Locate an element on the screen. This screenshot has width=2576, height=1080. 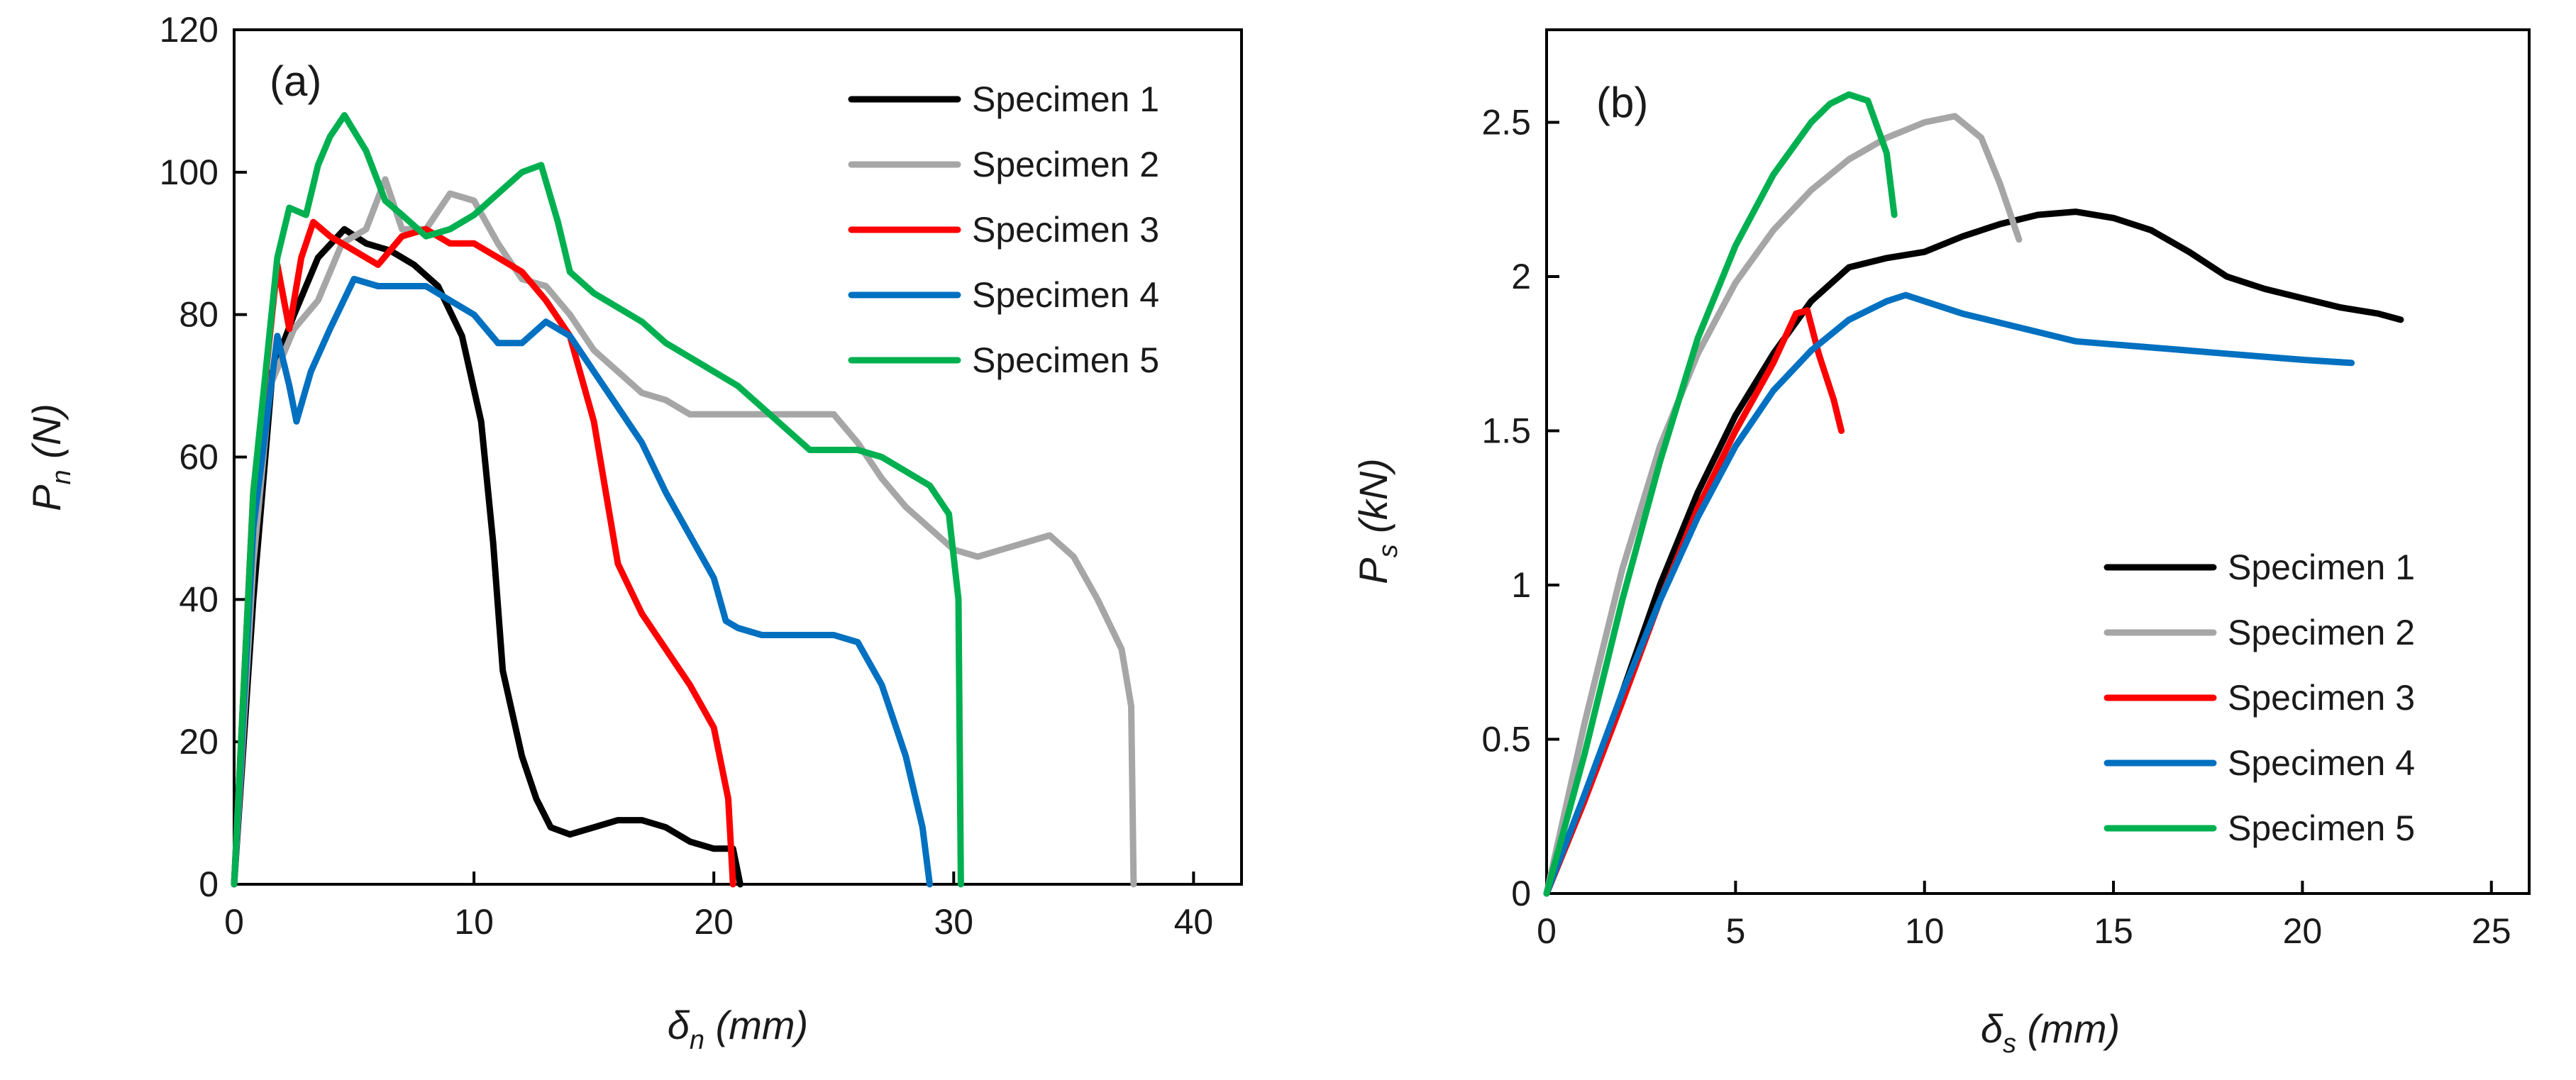
y-axis-label-a: Pn (N) is located at coordinates (50, 457).